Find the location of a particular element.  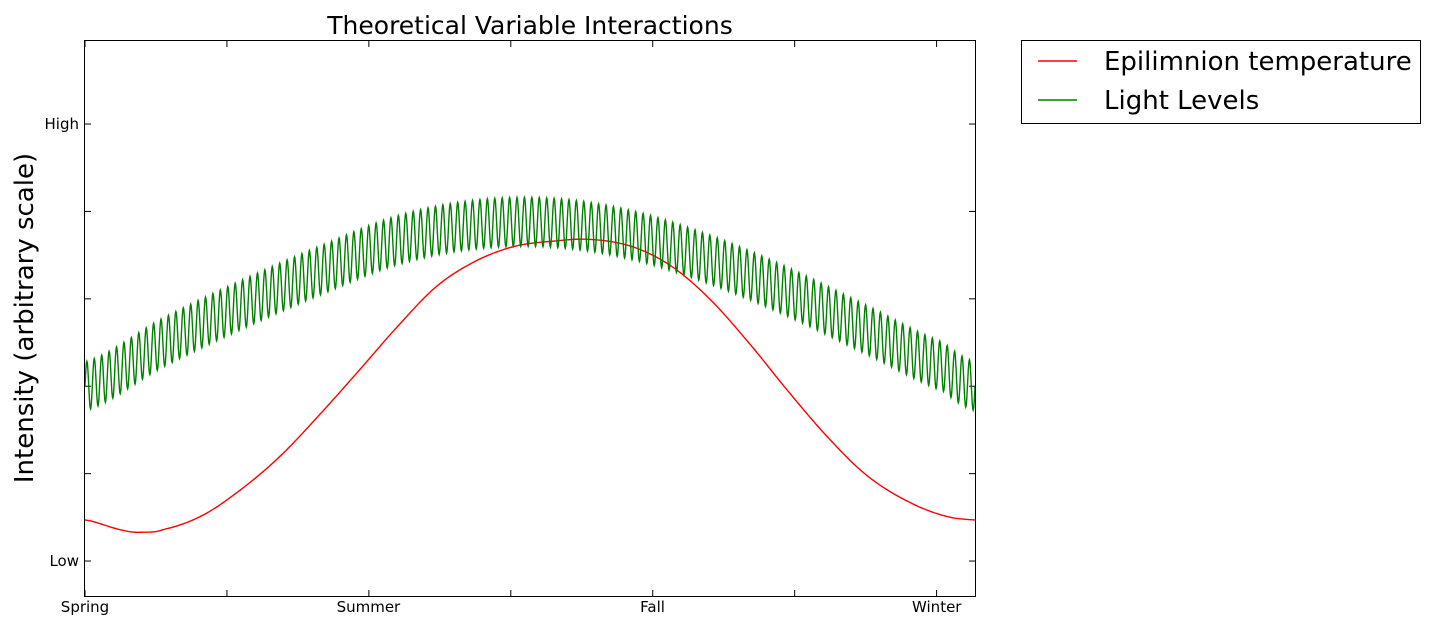

x-tick-label: Spring is located at coordinates (85, 607).